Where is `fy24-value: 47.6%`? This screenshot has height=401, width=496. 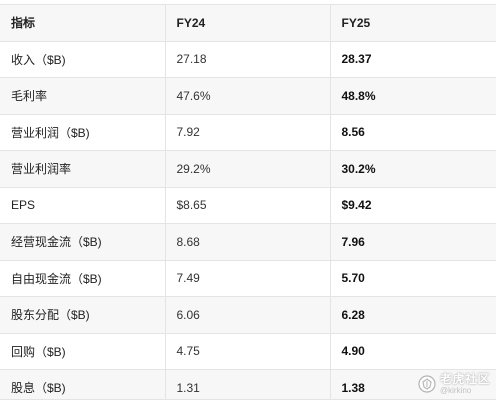
fy24-value: 47.6% is located at coordinates (248, 96).